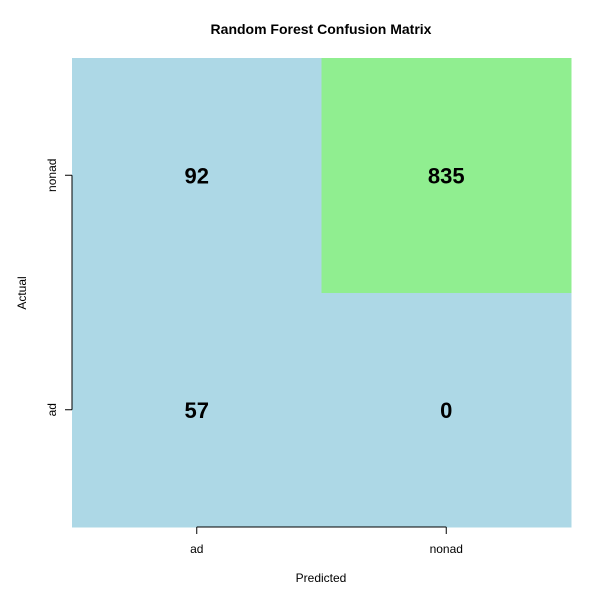  I want to click on x-tick-label-ad: ad, so click(196, 549).